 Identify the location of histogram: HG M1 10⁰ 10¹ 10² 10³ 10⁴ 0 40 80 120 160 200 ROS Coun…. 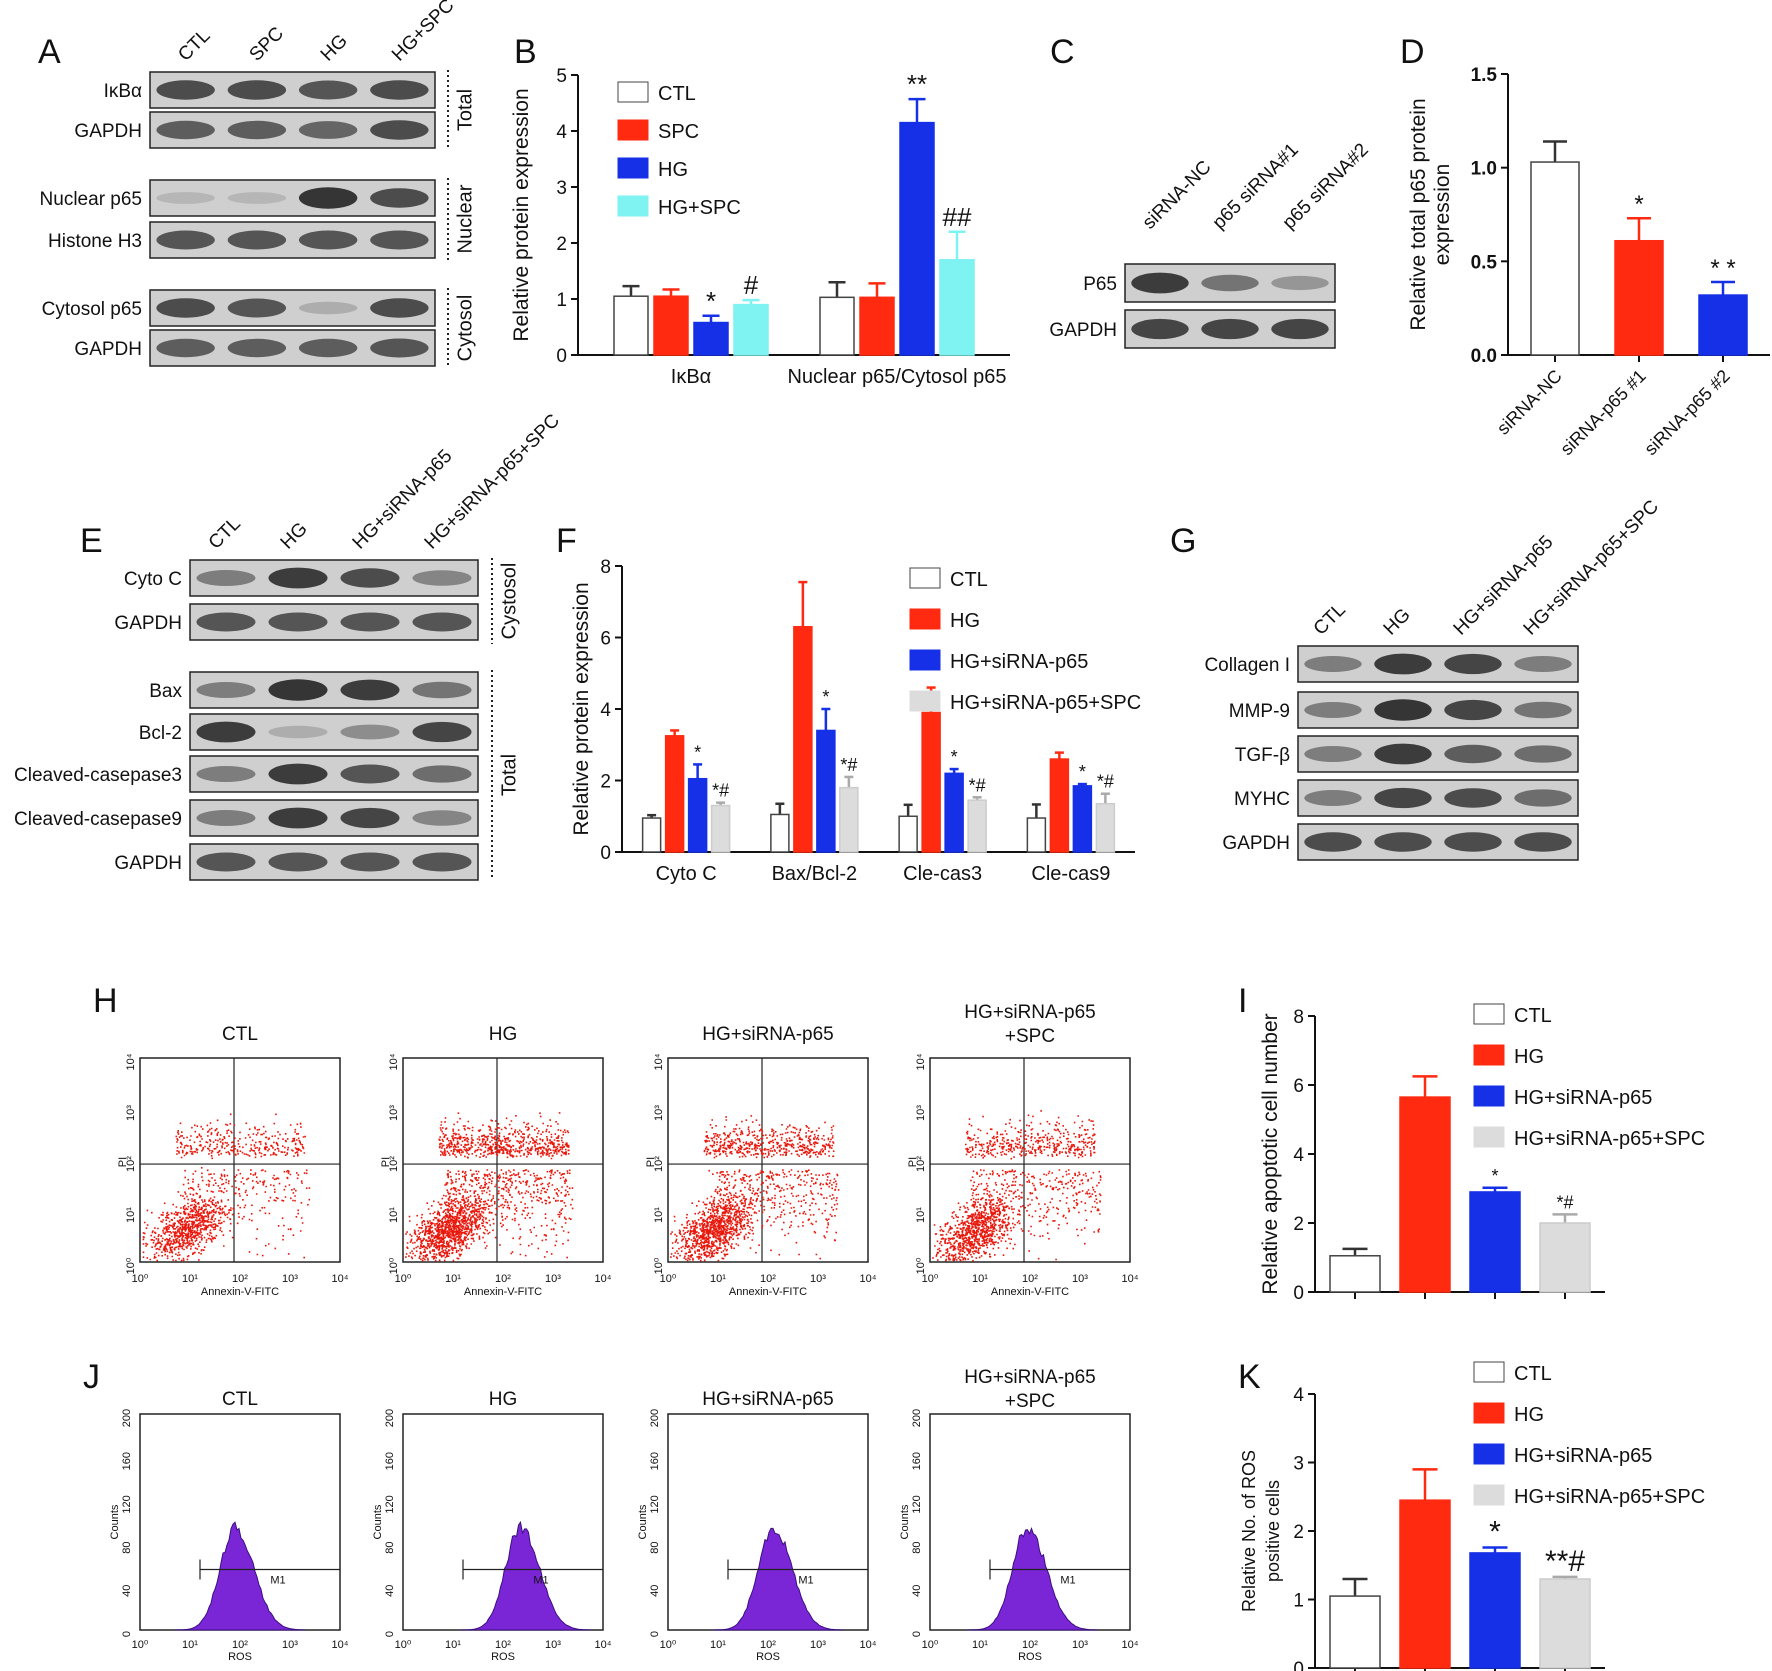
(492, 1526).